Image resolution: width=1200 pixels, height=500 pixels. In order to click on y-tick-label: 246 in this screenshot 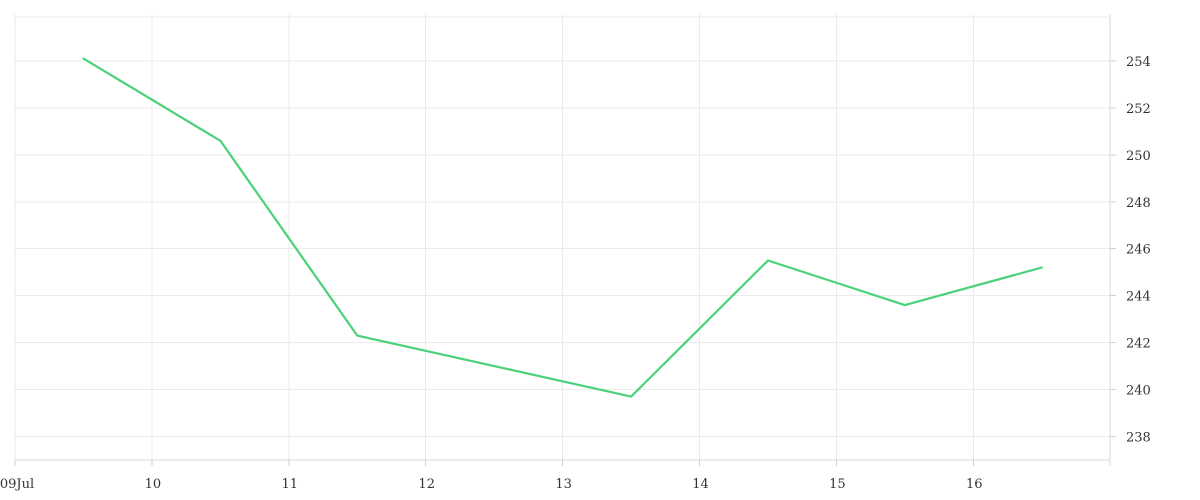, I will do `click(1138, 250)`.